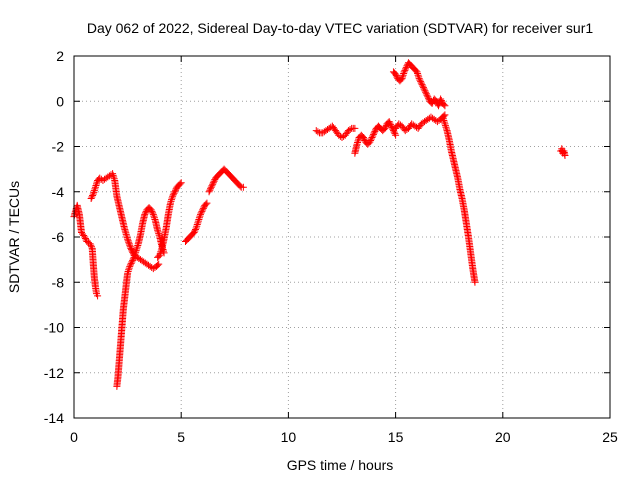  I want to click on y-tick-label: -2, so click(58, 147).